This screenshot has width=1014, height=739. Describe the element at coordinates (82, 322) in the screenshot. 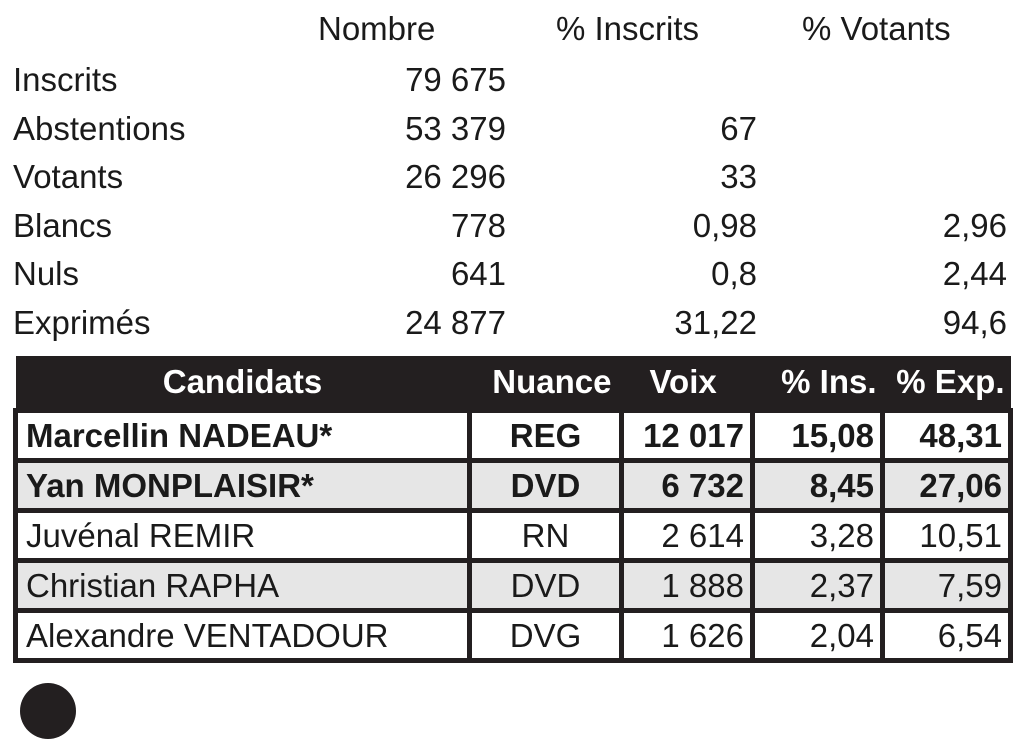

I see `summary-label: Exprimés` at that location.